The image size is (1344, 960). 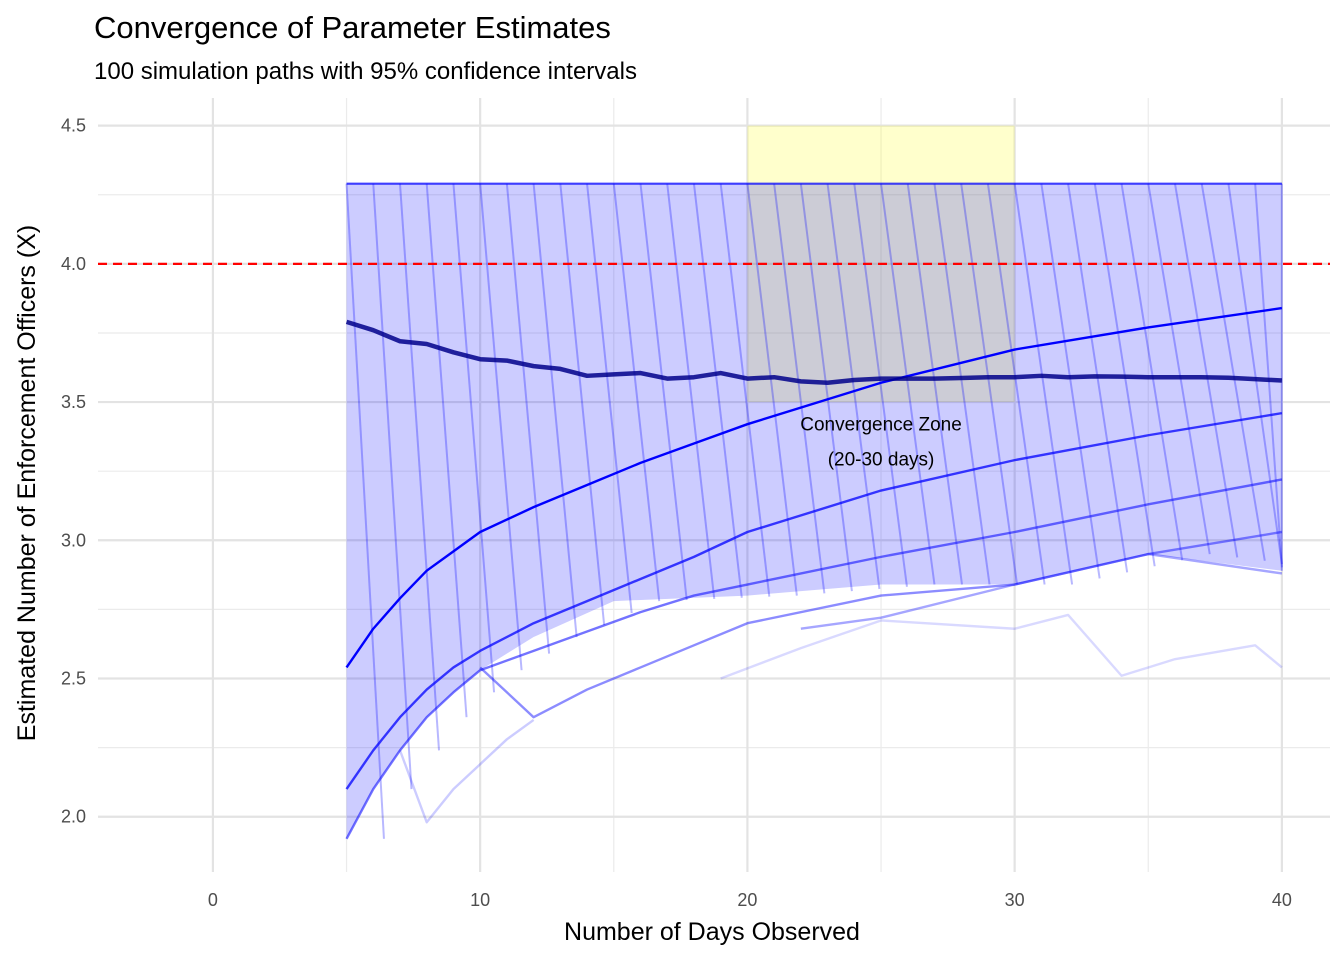 What do you see at coordinates (881, 424) in the screenshot?
I see `annotation-line: Convergence Zone` at bounding box center [881, 424].